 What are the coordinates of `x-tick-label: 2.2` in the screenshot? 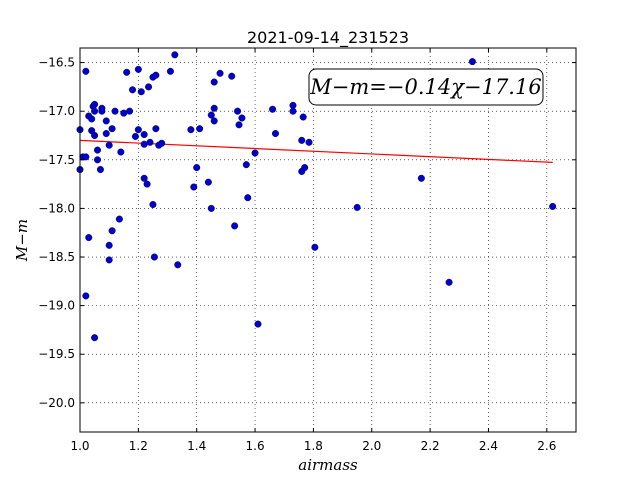 It's located at (430, 446).